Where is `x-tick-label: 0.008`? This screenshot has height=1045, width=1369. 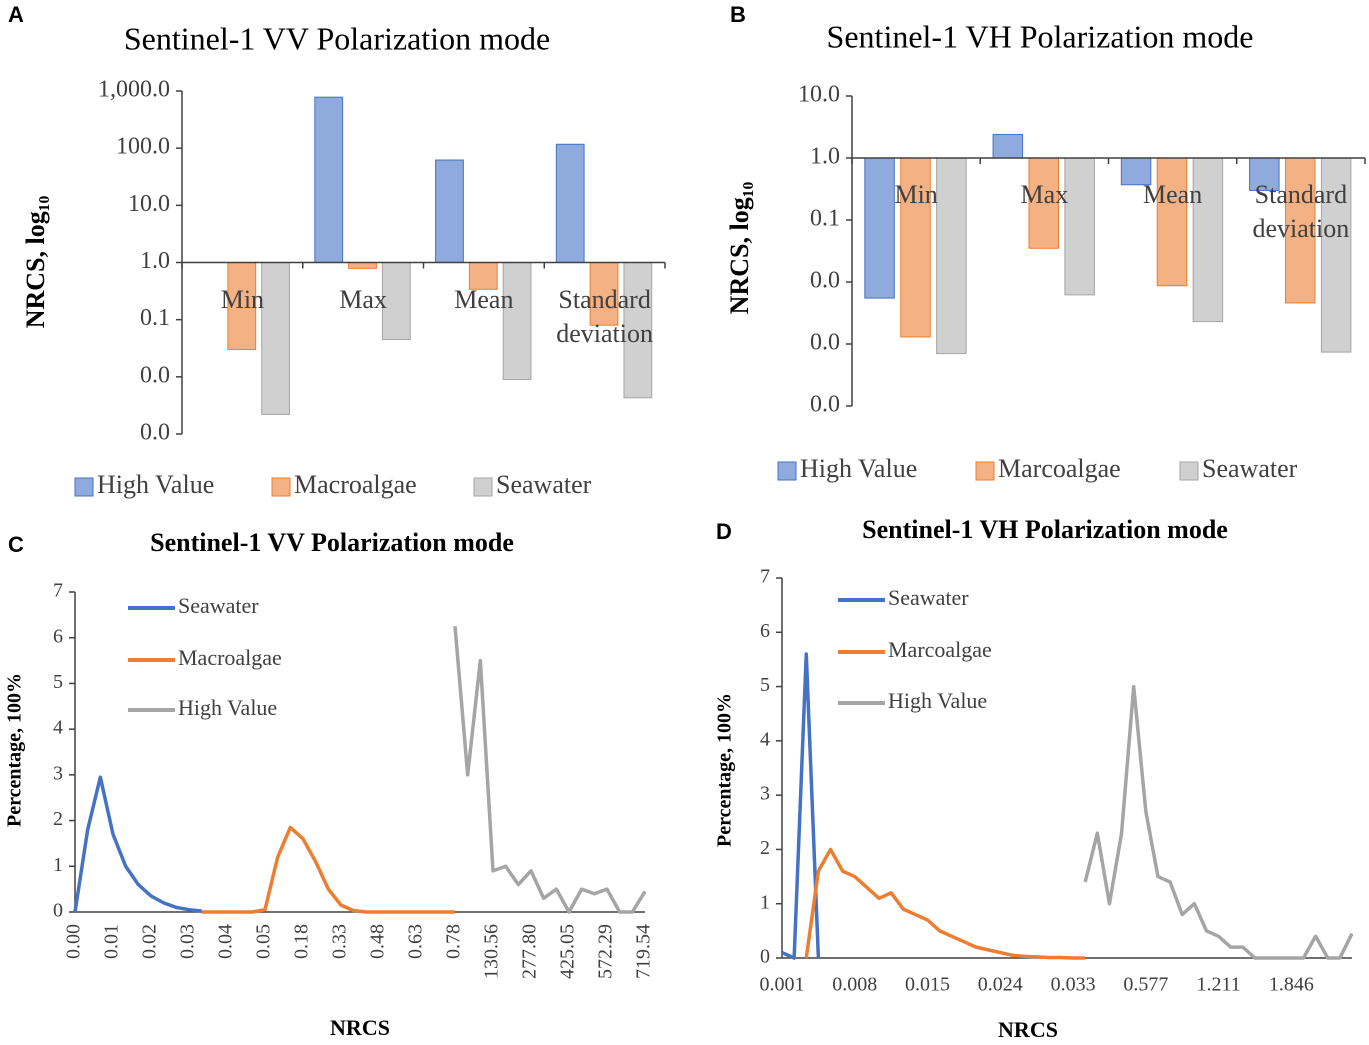 x-tick-label: 0.008 is located at coordinates (854, 985).